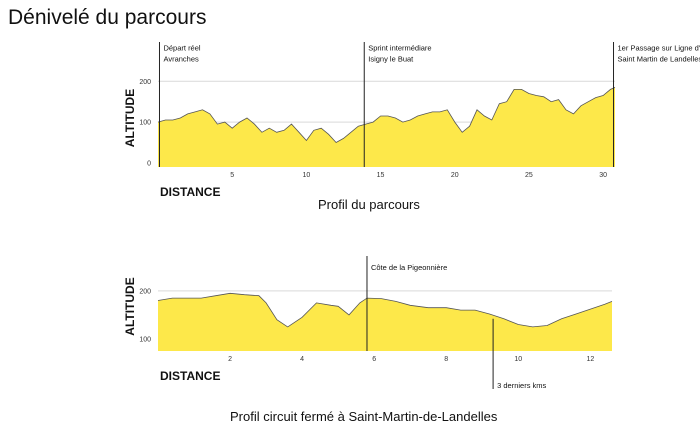 The height and width of the screenshot is (432, 700). What do you see at coordinates (149, 163) in the screenshot?
I see `y-tick-label: 0` at bounding box center [149, 163].